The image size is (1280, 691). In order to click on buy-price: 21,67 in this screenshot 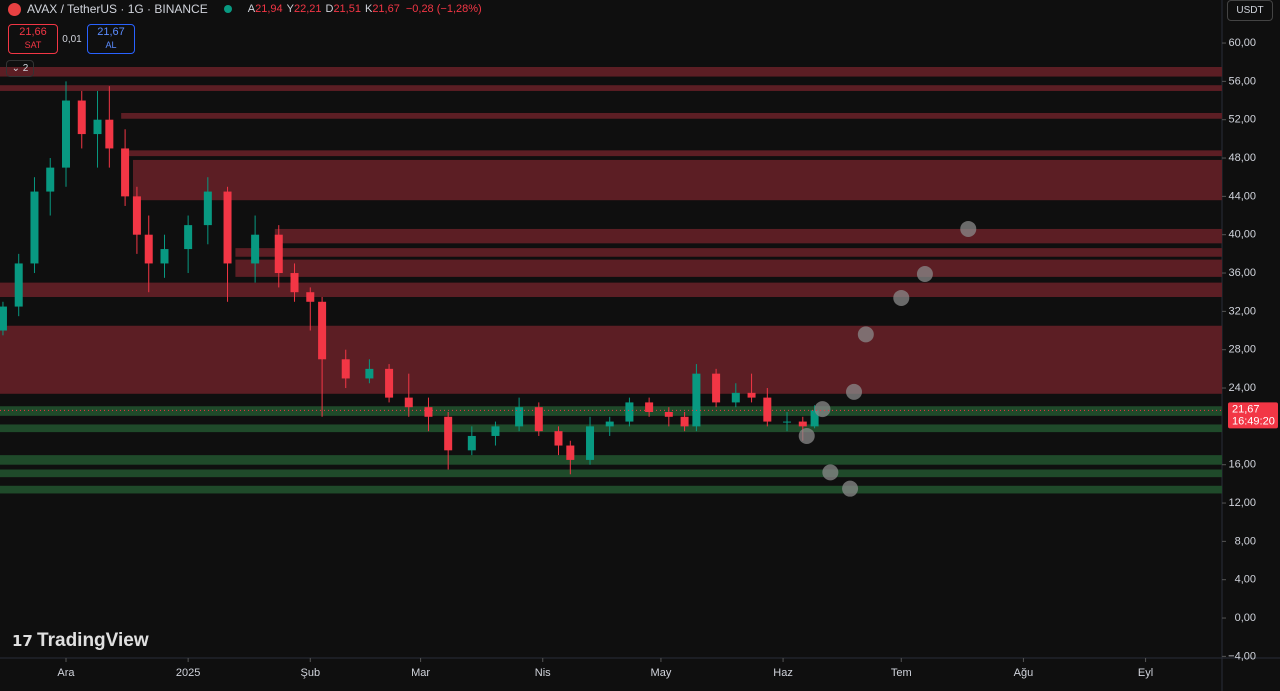, I will do `click(111, 32)`.